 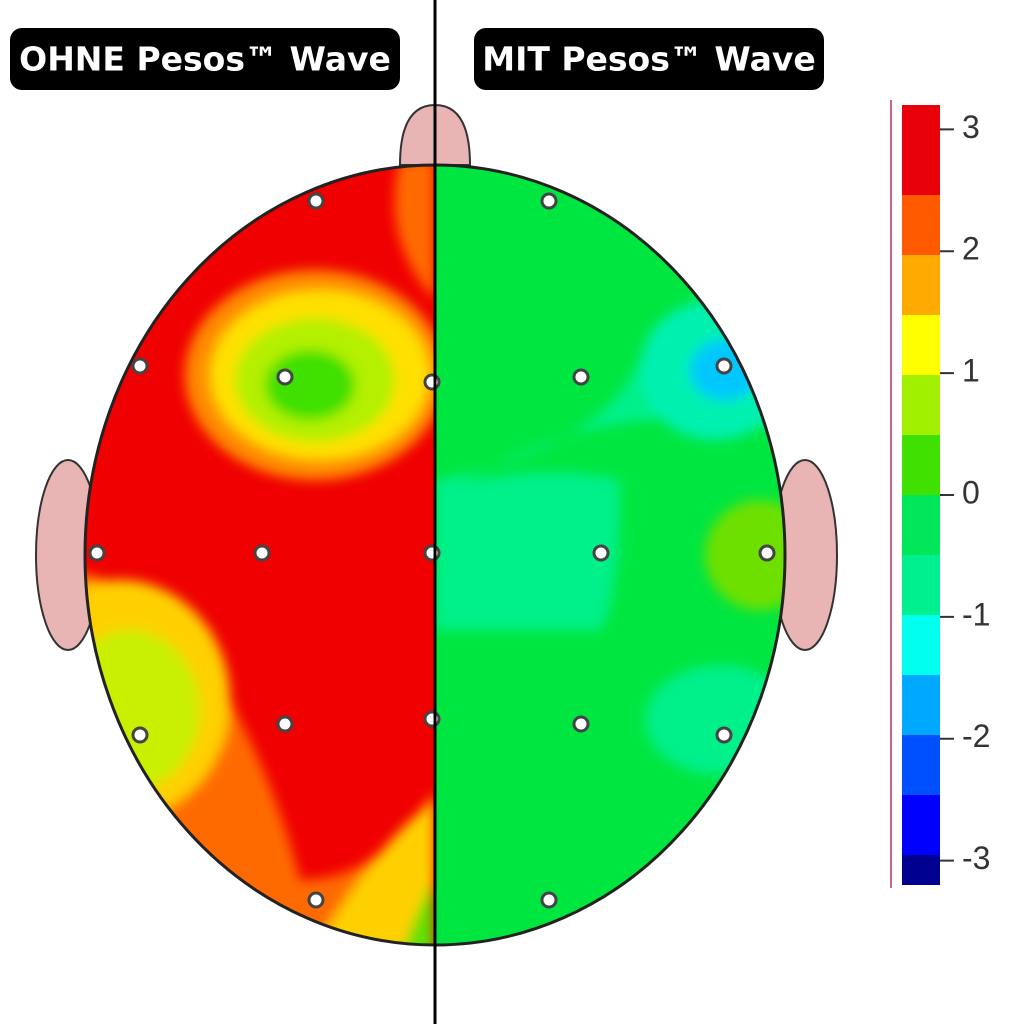 What do you see at coordinates (971, 249) in the screenshot?
I see `colorbar-tick-label: 2` at bounding box center [971, 249].